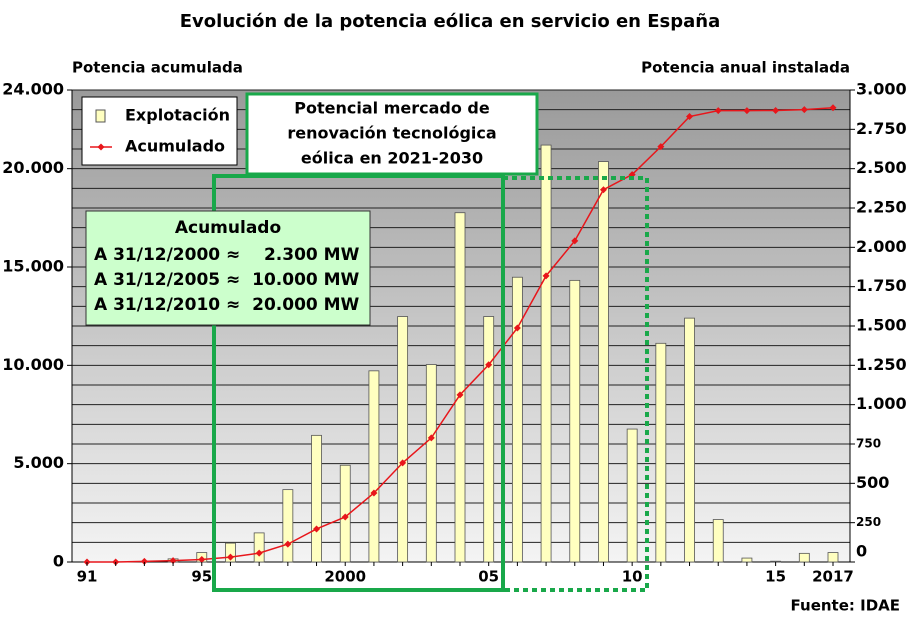  Describe the element at coordinates (227, 255) in the screenshot. I see `cumulative-line: A 31/12/2000 ≈ 2.300 MW` at that location.